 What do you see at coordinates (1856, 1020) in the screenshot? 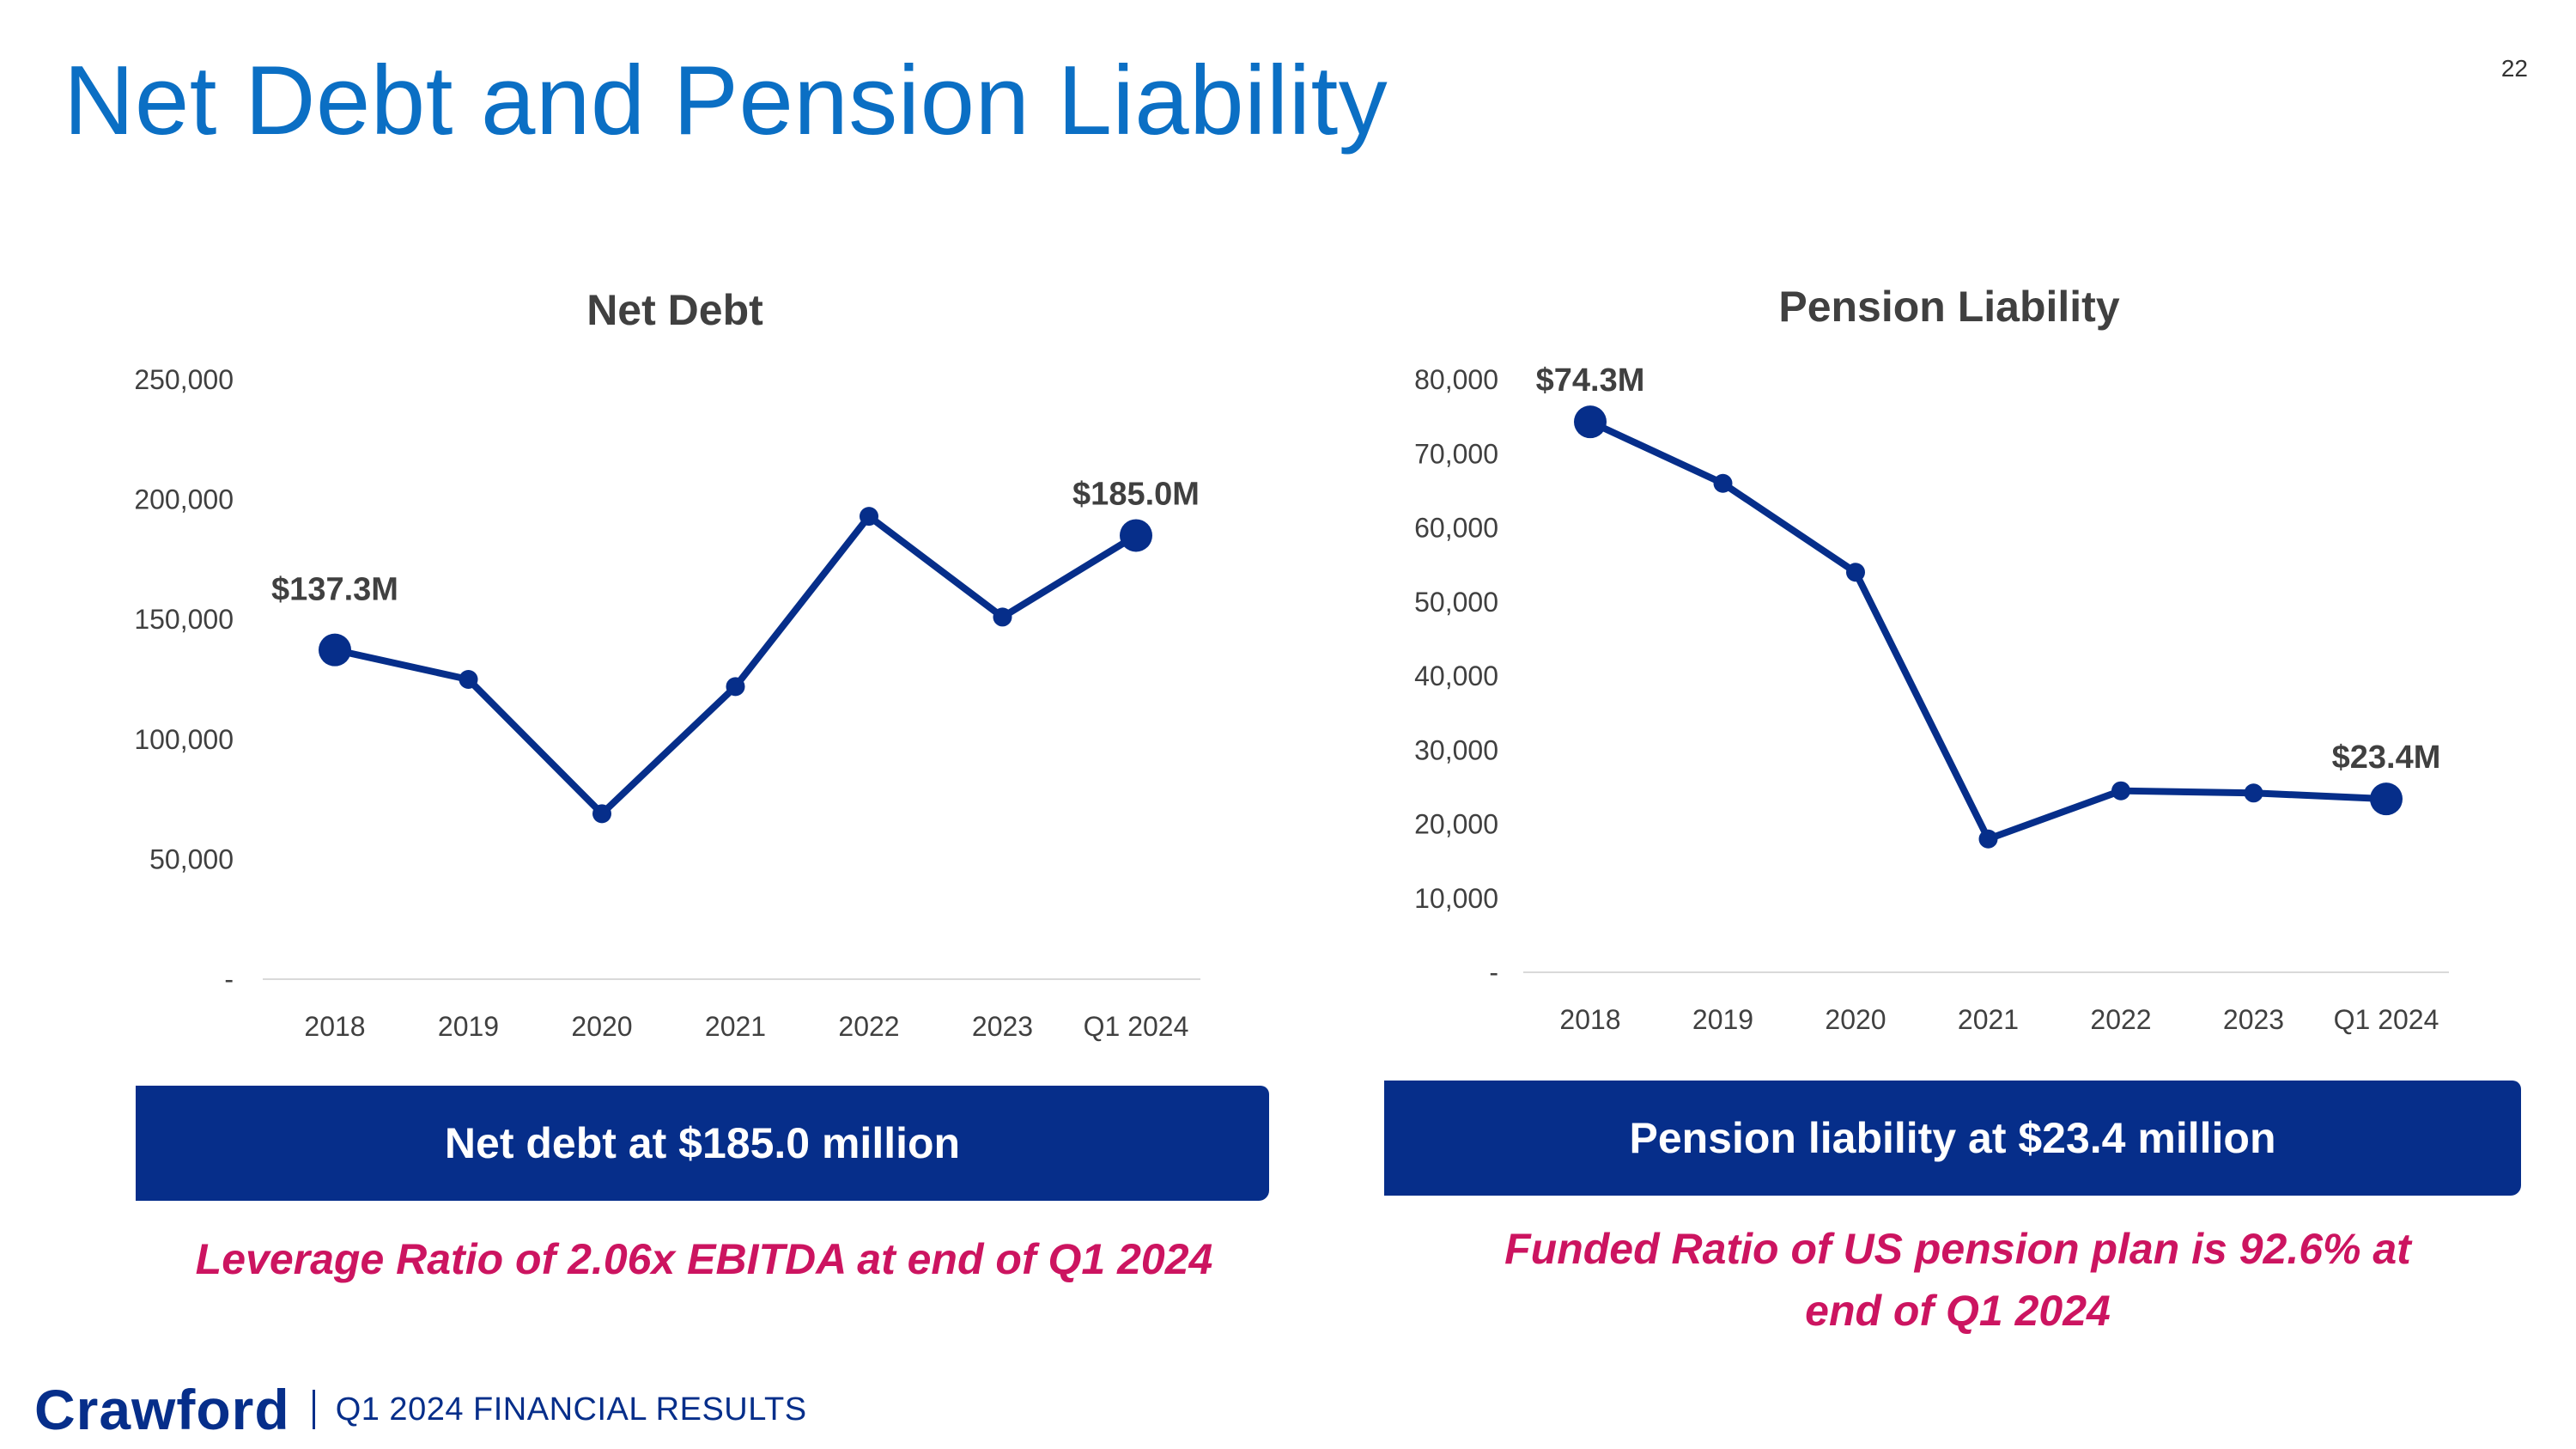
I see `pension-x-tick-label: 2020` at bounding box center [1856, 1020].